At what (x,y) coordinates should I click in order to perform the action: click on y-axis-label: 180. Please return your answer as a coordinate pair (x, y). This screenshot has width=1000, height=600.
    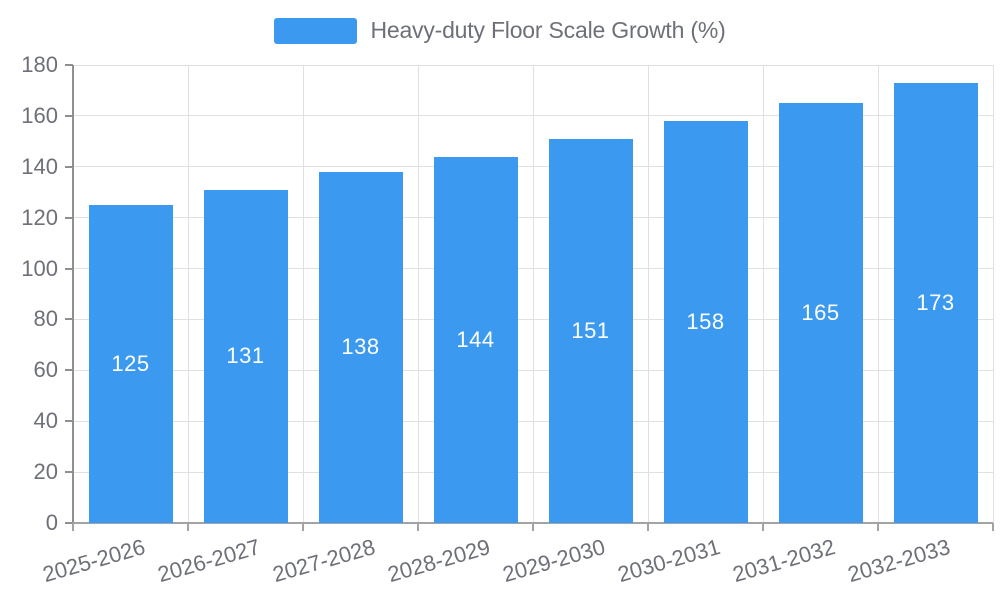
    Looking at the image, I should click on (39, 64).